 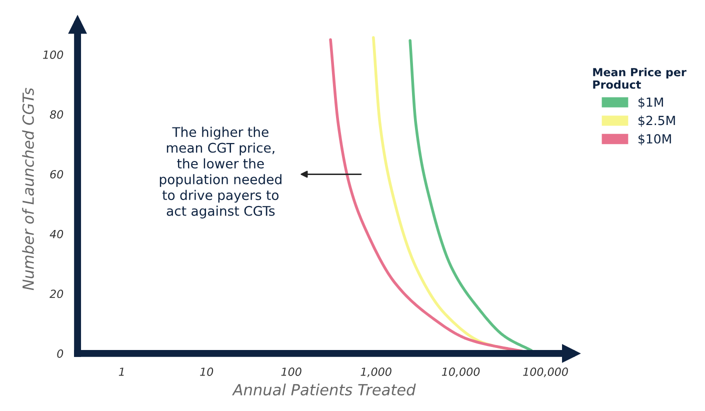 I want to click on y-tick-label: 0, so click(x=60, y=353).